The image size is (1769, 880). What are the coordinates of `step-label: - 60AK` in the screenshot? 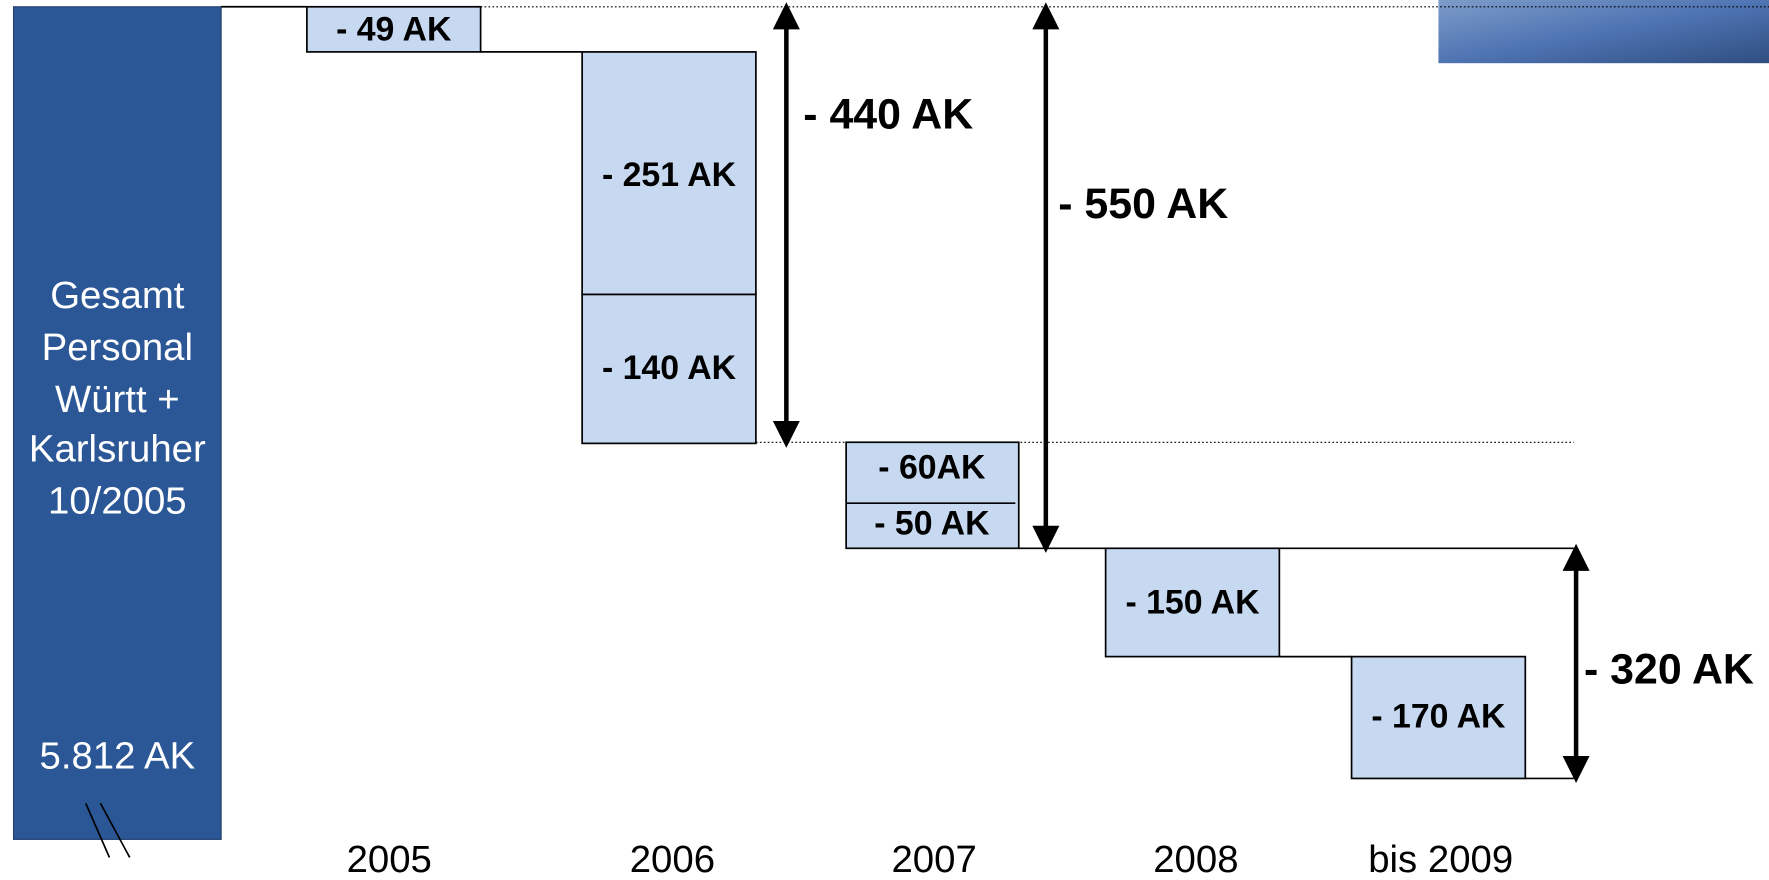 It's located at (932, 467).